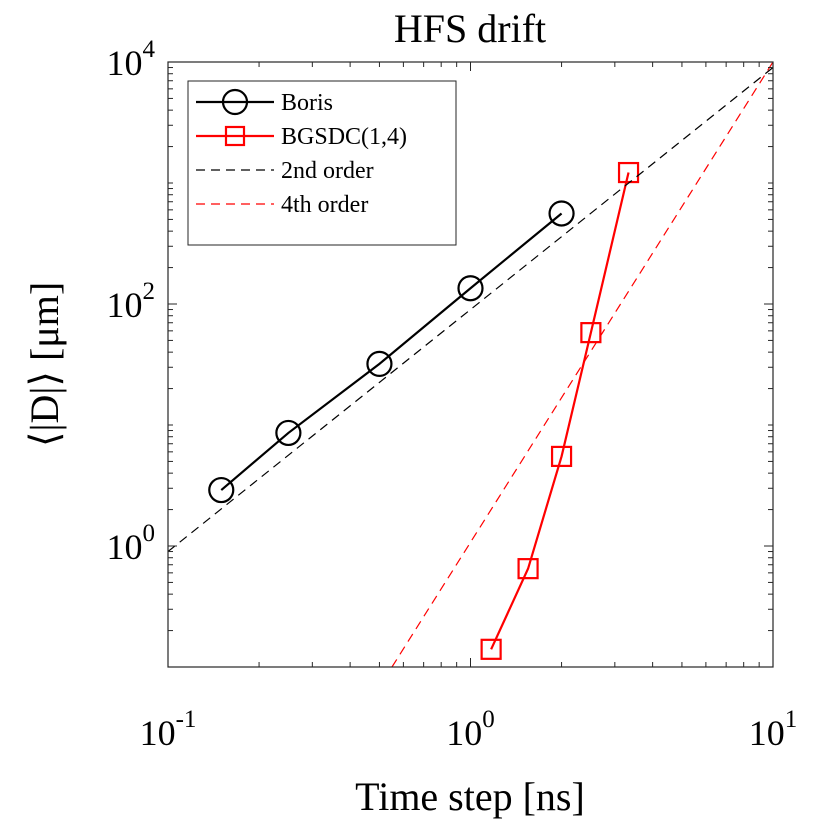 Image resolution: width=830 pixels, height=830 pixels. What do you see at coordinates (324, 205) in the screenshot?
I see `legend-label: 4th order` at bounding box center [324, 205].